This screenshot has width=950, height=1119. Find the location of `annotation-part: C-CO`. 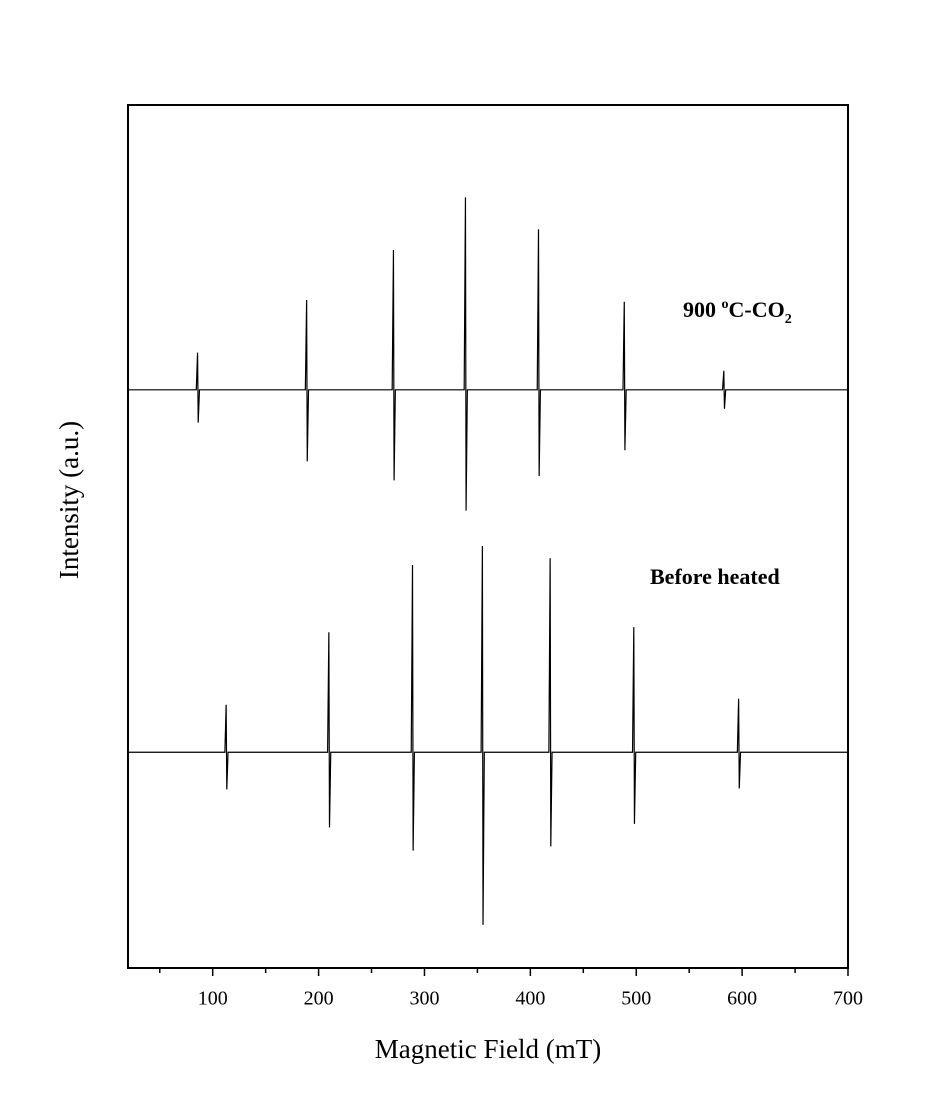

annotation-part: C-CO is located at coordinates (757, 309).